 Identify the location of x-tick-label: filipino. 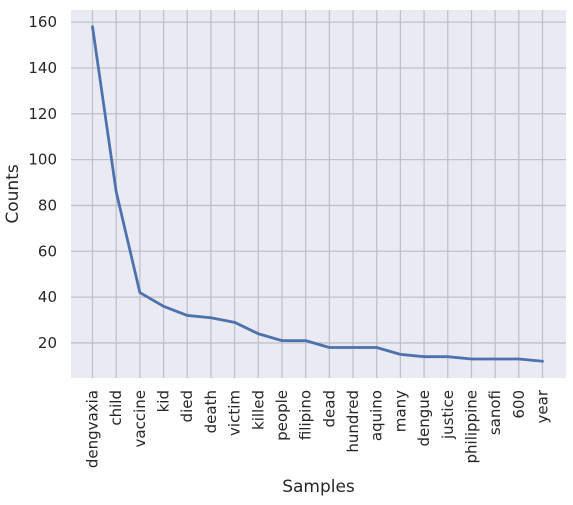
(306, 415).